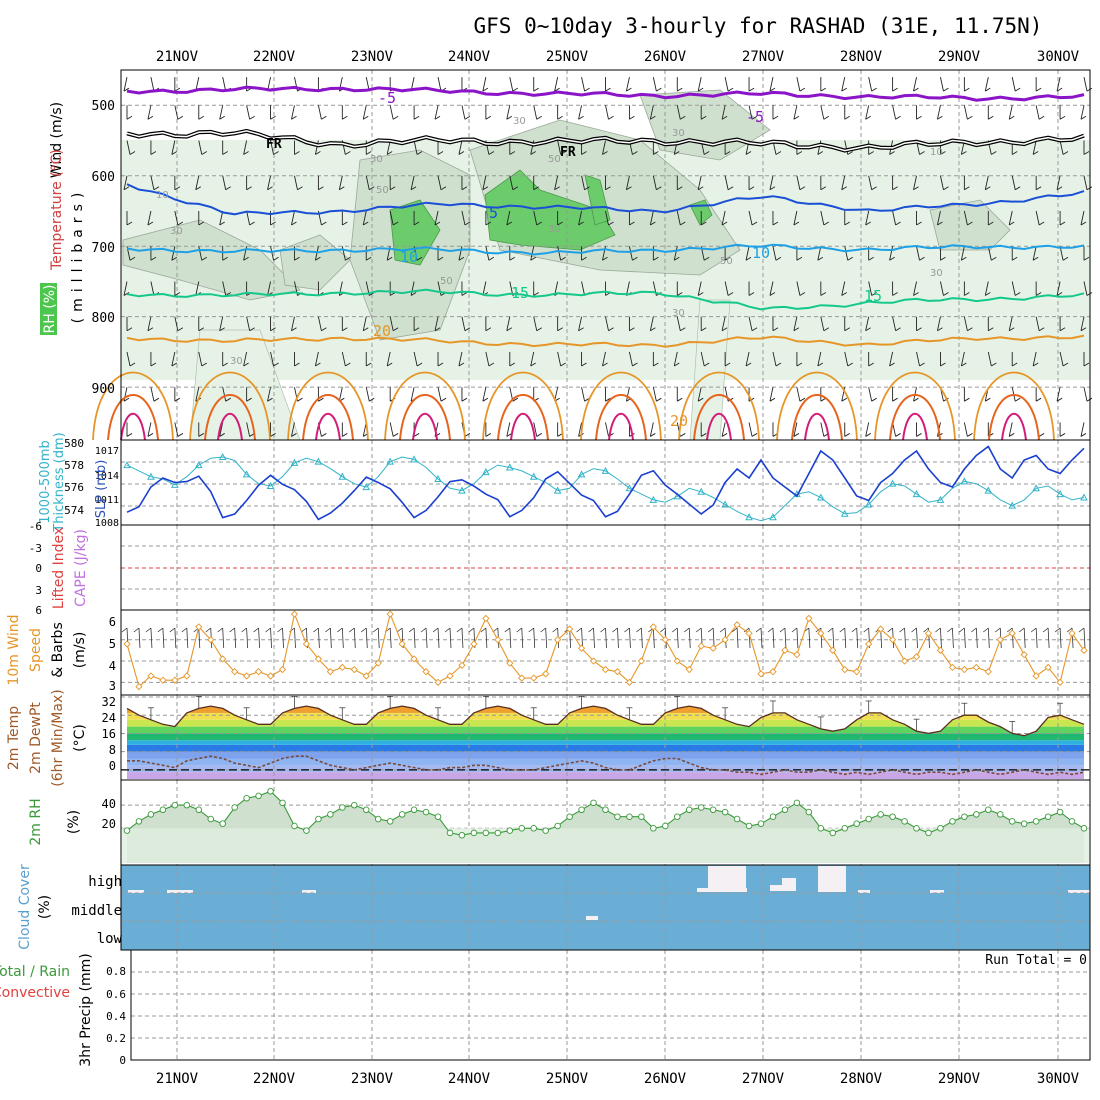 The height and width of the screenshot is (1100, 1100). What do you see at coordinates (605, 483) in the screenshot?
I see `slp-line` at bounding box center [605, 483].